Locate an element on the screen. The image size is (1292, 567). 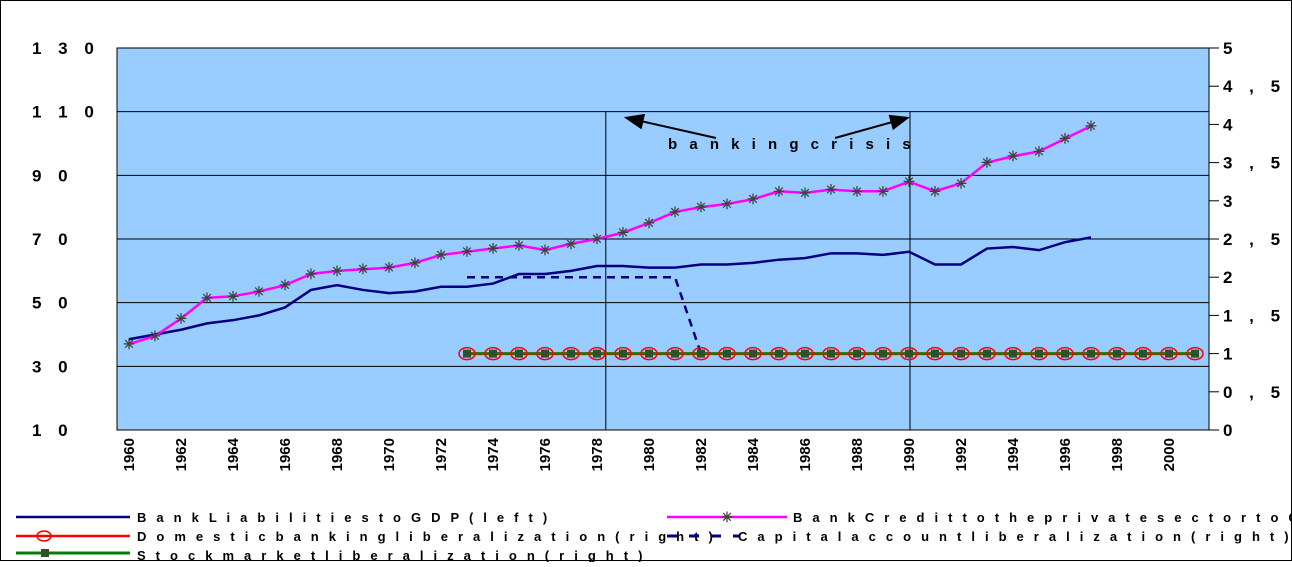
right-tick-label: 0 is located at coordinates (1230, 430).